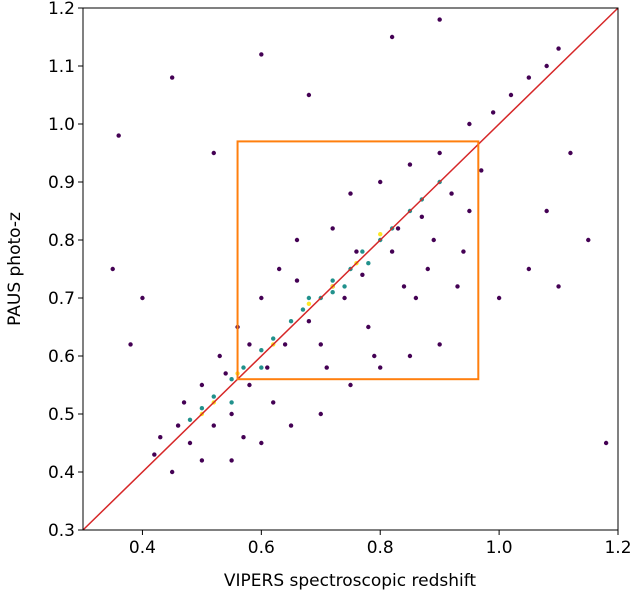  What do you see at coordinates (617, 548) in the screenshot?
I see `x-tick-label: 1.2` at bounding box center [617, 548].